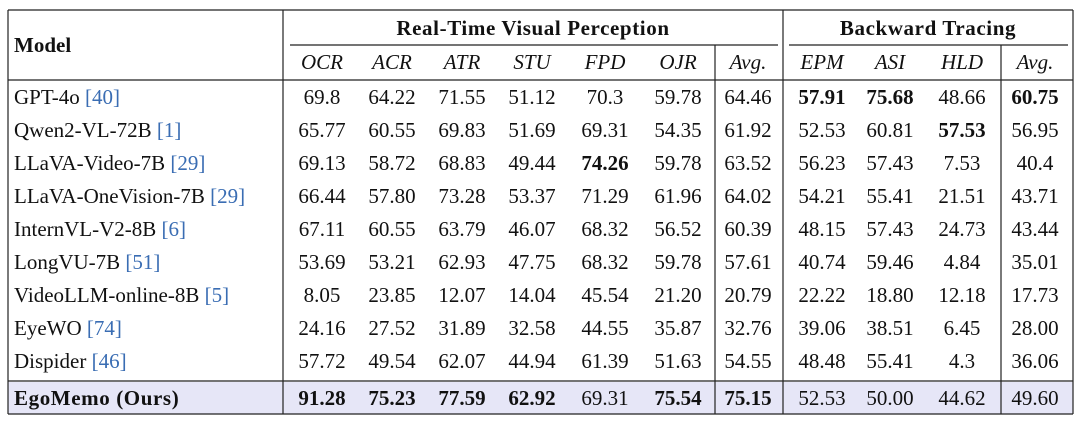 The width and height of the screenshot is (1080, 426). What do you see at coordinates (531, 130) in the screenshot?
I see `cell-value: 51.69` at bounding box center [531, 130].